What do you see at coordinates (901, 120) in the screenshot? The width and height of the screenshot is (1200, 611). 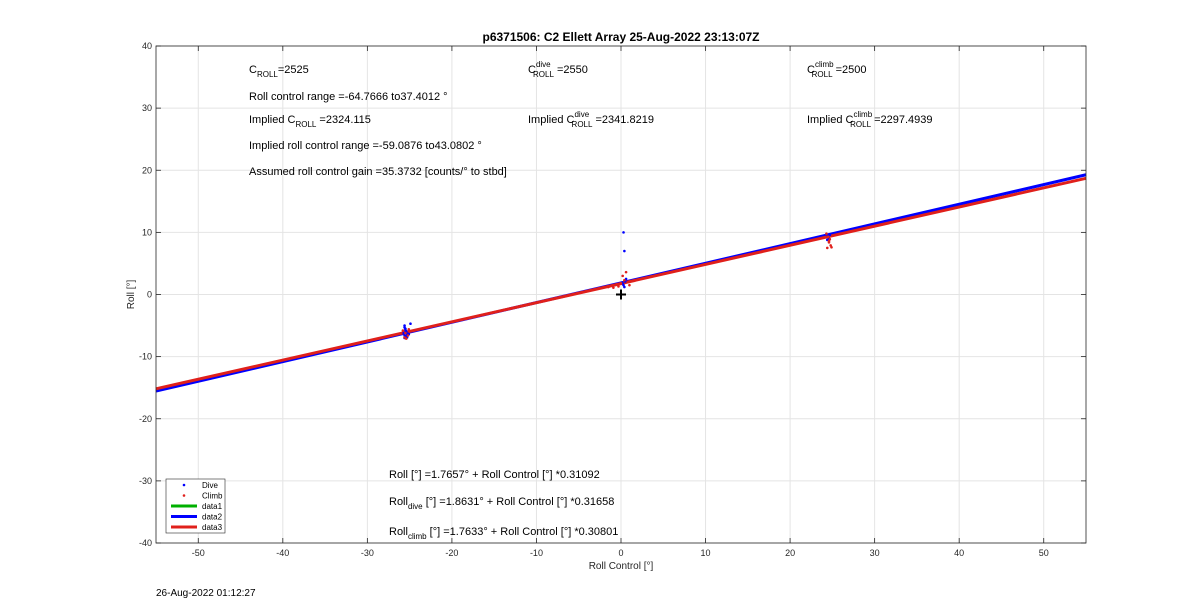 I see `note-climb-line-post: =2297.4939` at bounding box center [901, 120].